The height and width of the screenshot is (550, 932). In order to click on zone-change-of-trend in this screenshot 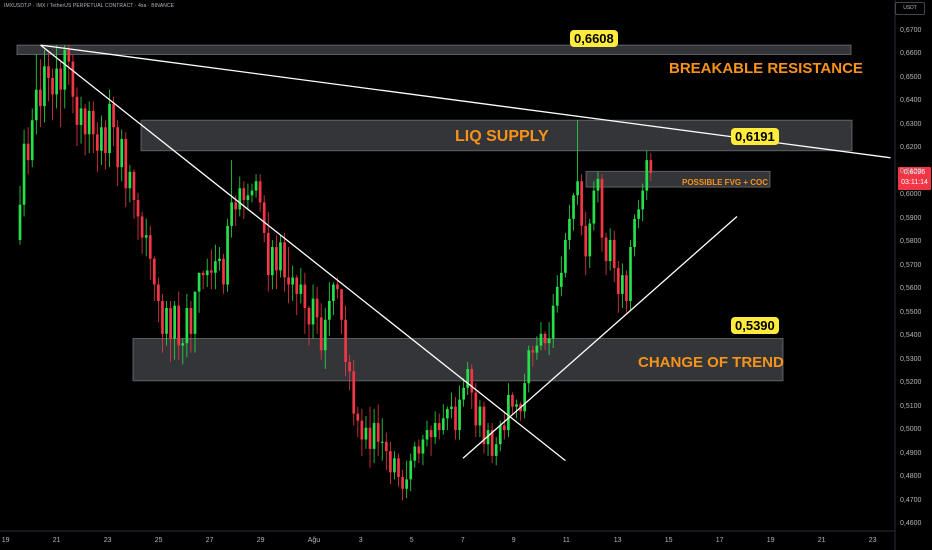, I will do `click(458, 360)`.